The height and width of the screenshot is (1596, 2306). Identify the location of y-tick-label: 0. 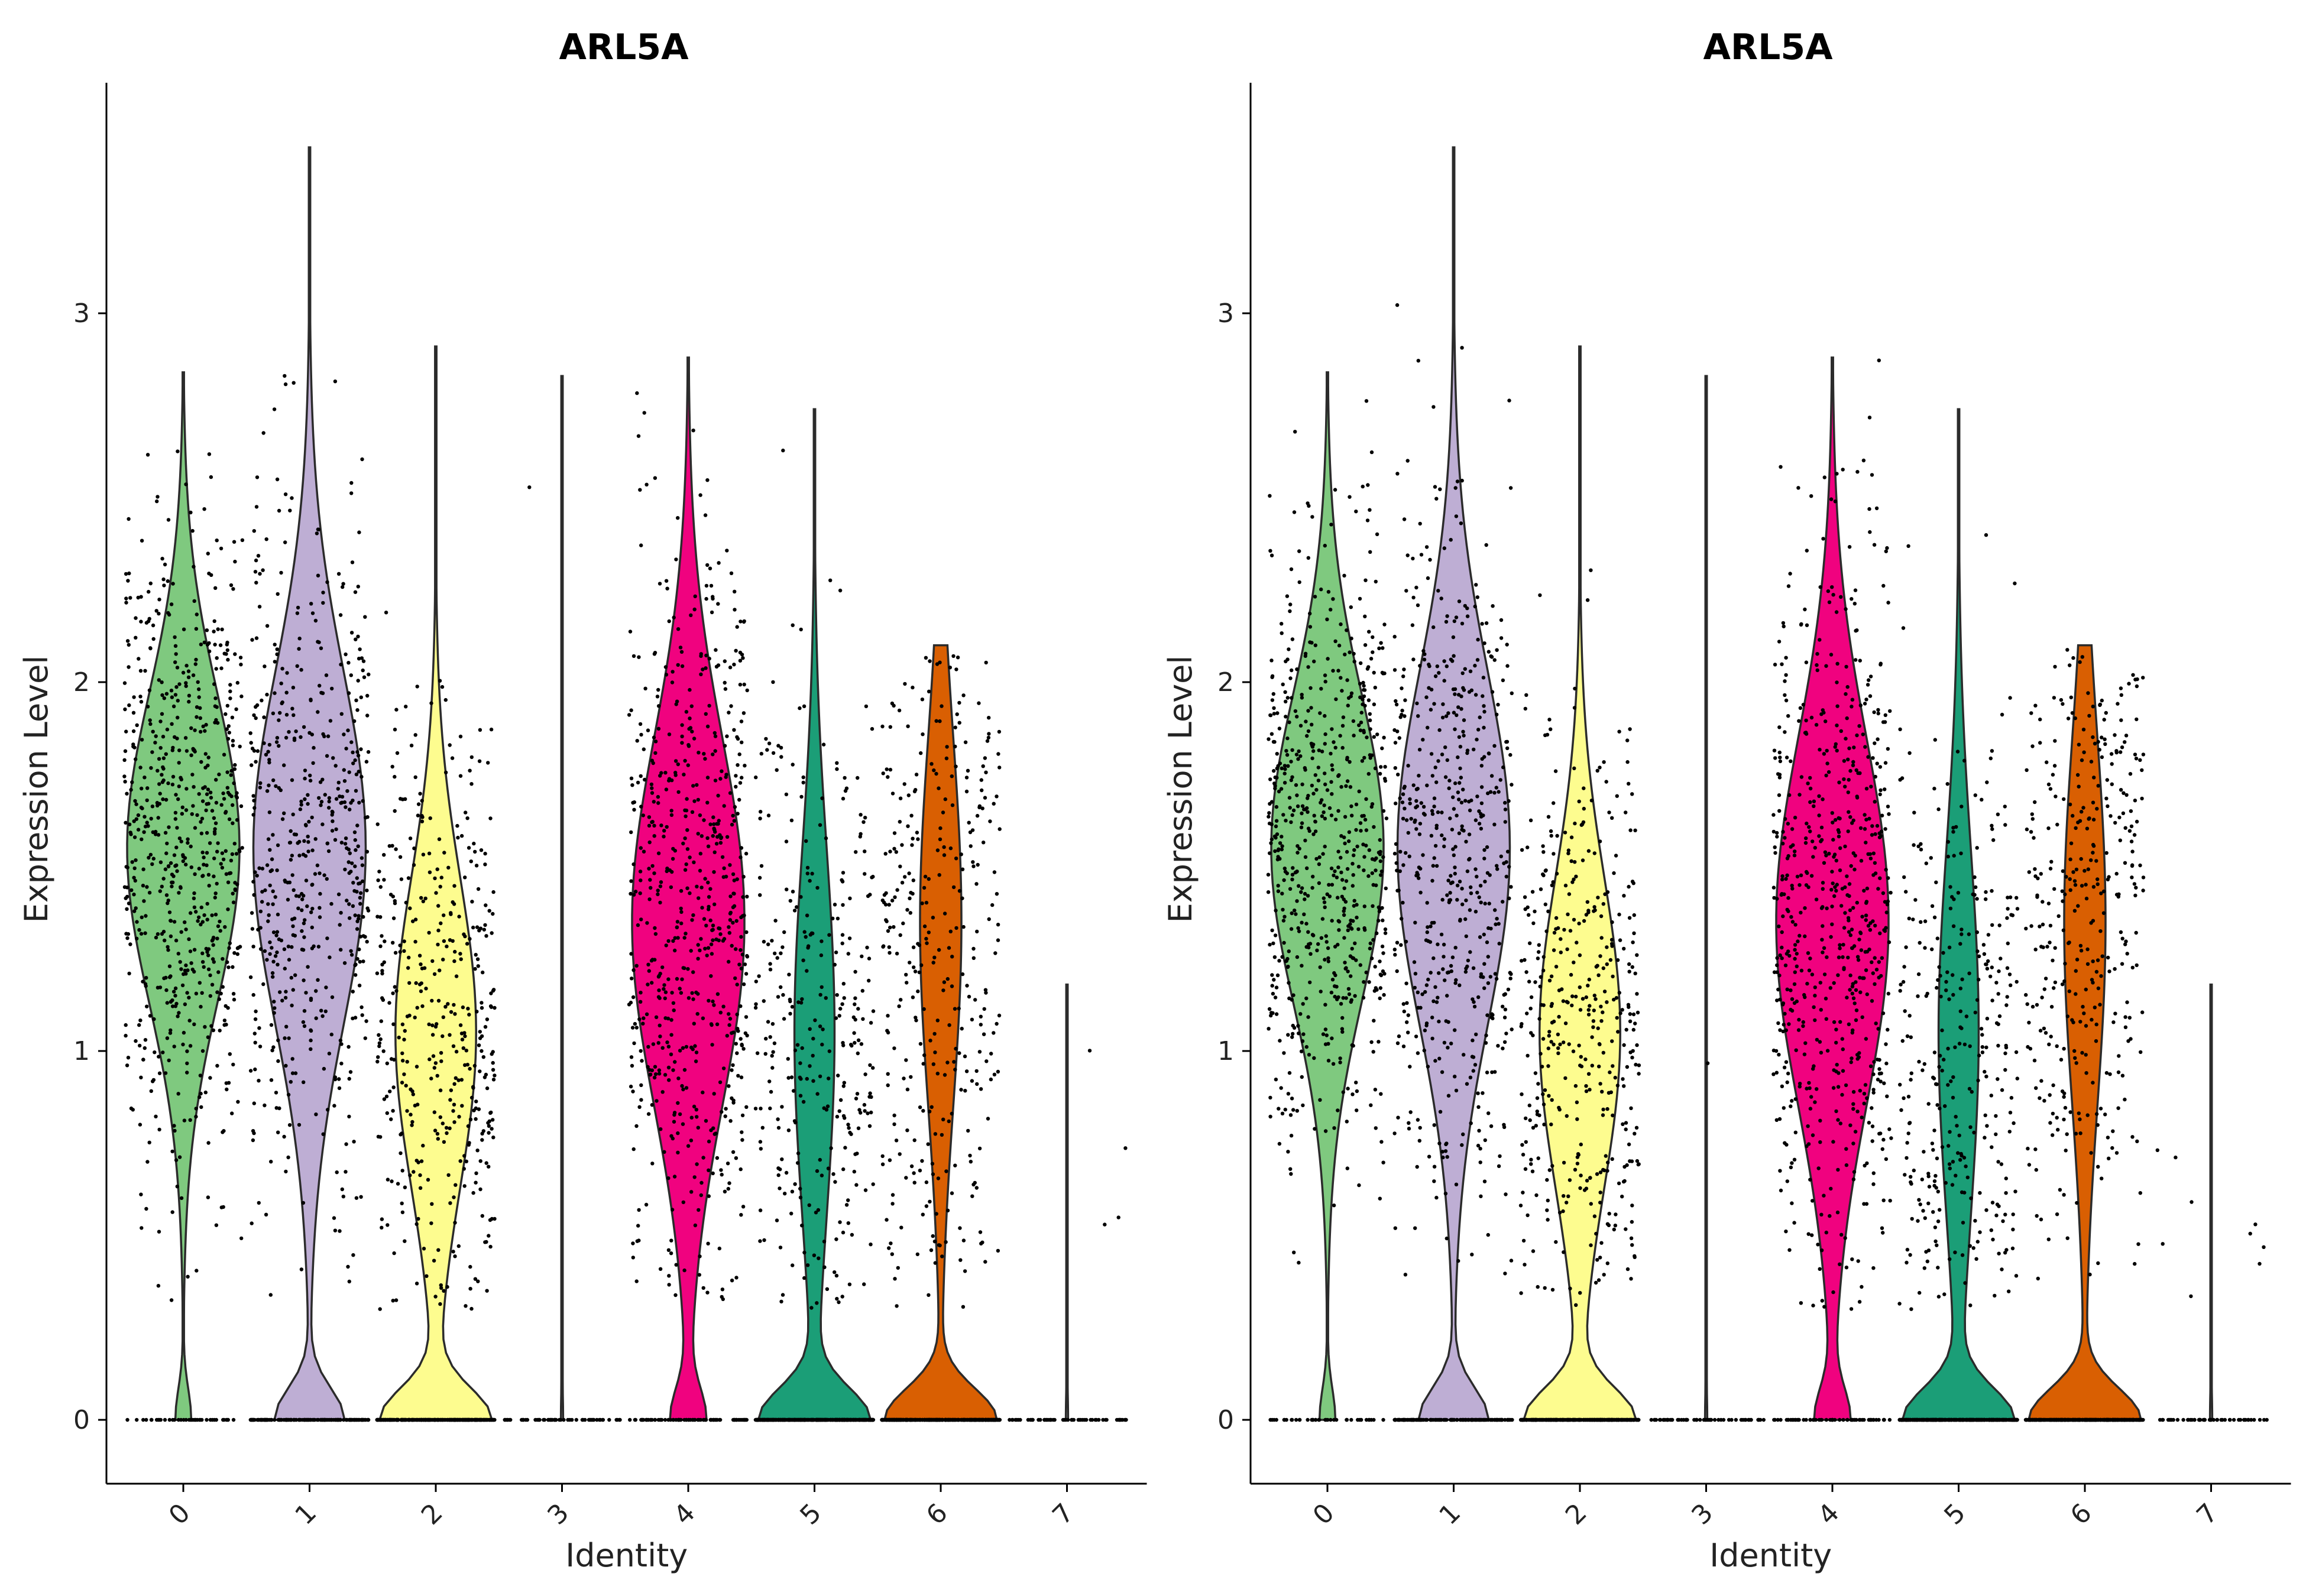
(1225, 1420).